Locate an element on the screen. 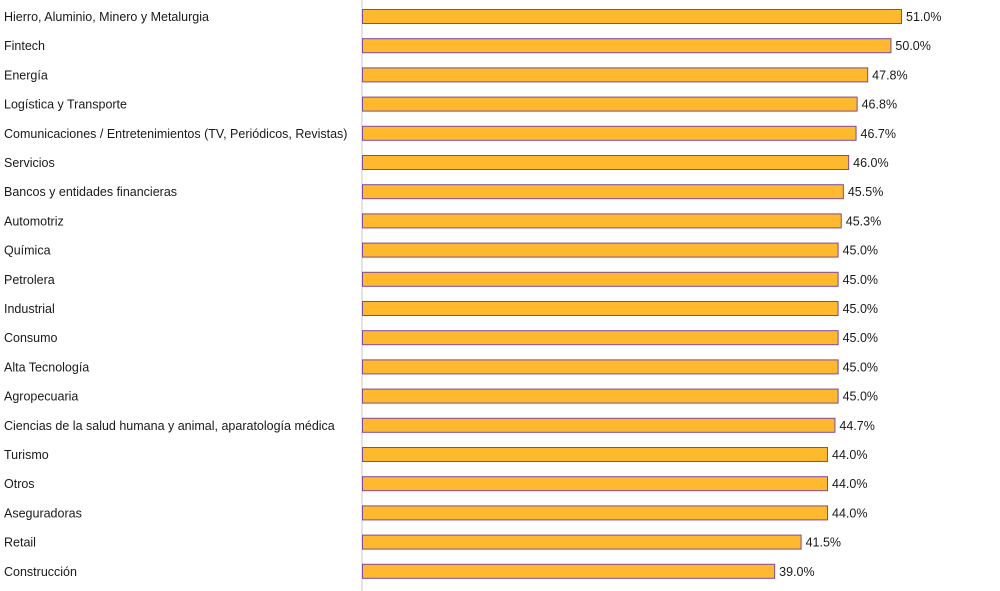  category-label: Otros is located at coordinates (19, 484).